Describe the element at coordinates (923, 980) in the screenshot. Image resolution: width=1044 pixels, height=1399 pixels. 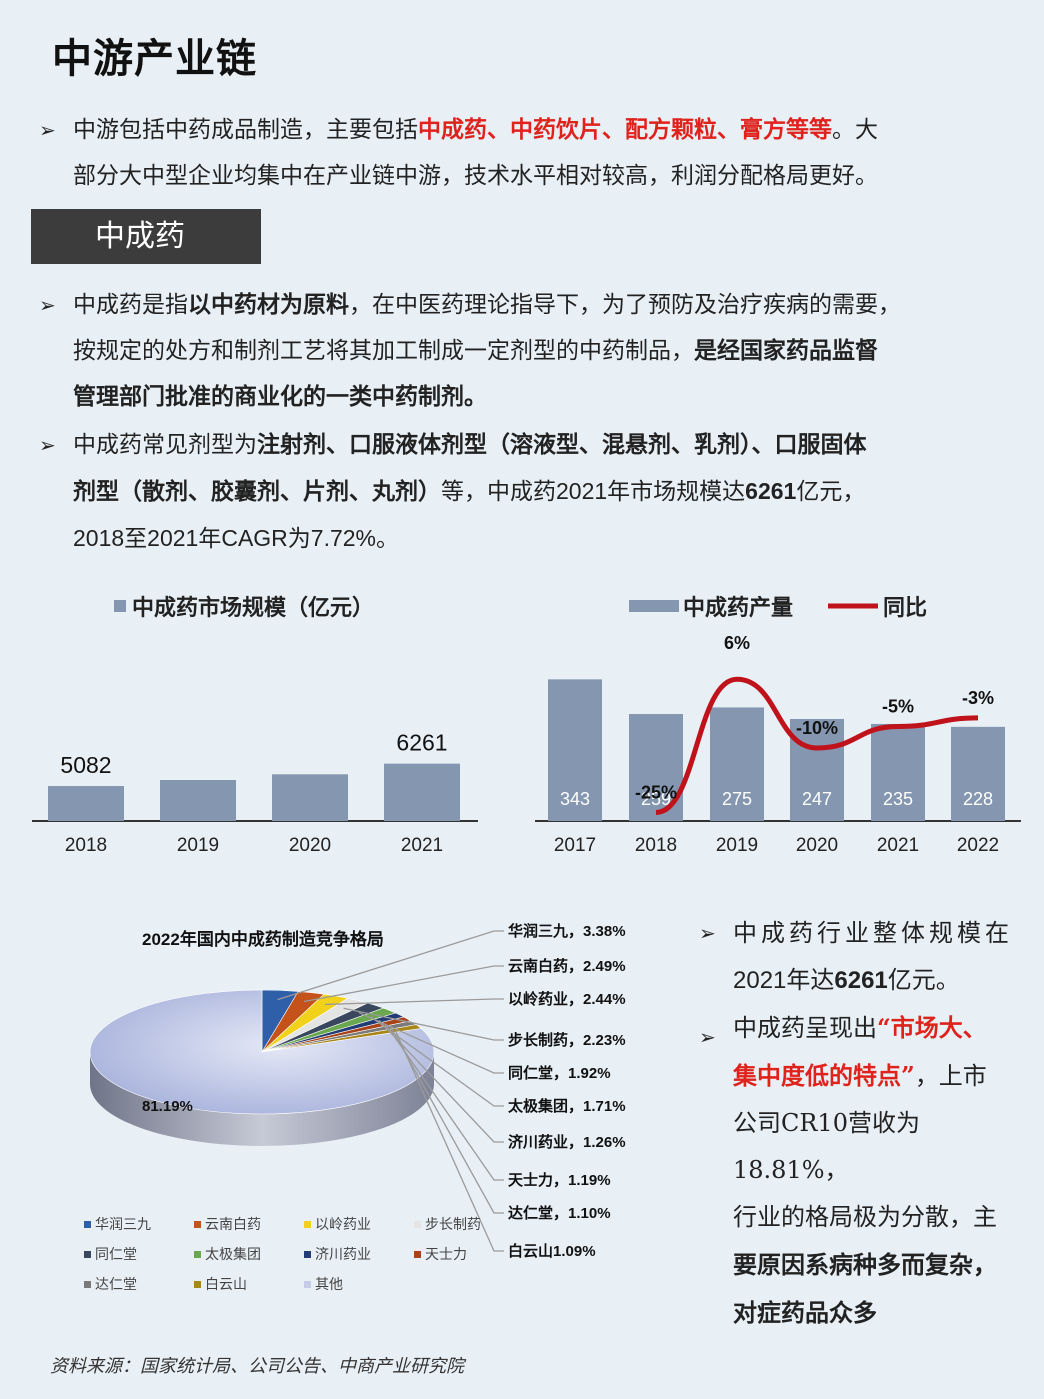
I see `note1-e: 亿元。` at that location.